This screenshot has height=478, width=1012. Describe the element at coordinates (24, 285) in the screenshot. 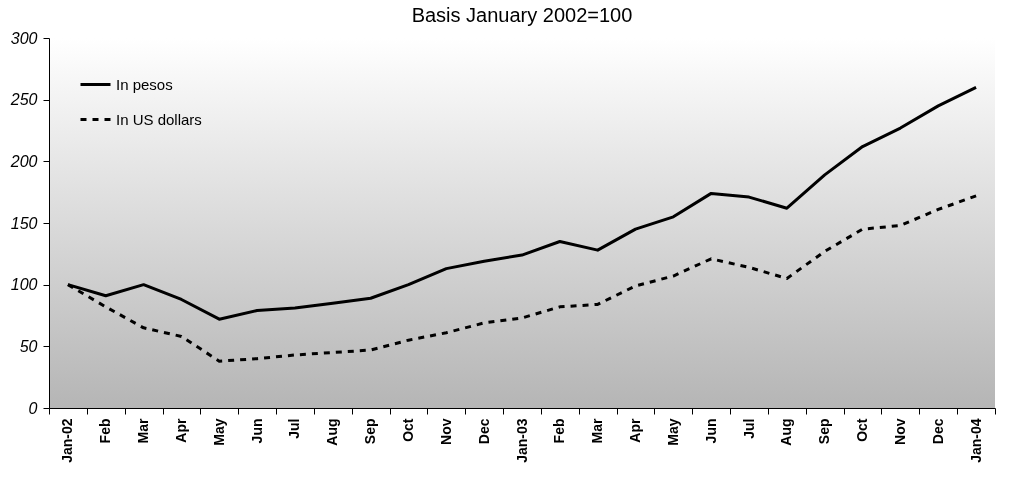

I see `y-tick-label: 100` at that location.